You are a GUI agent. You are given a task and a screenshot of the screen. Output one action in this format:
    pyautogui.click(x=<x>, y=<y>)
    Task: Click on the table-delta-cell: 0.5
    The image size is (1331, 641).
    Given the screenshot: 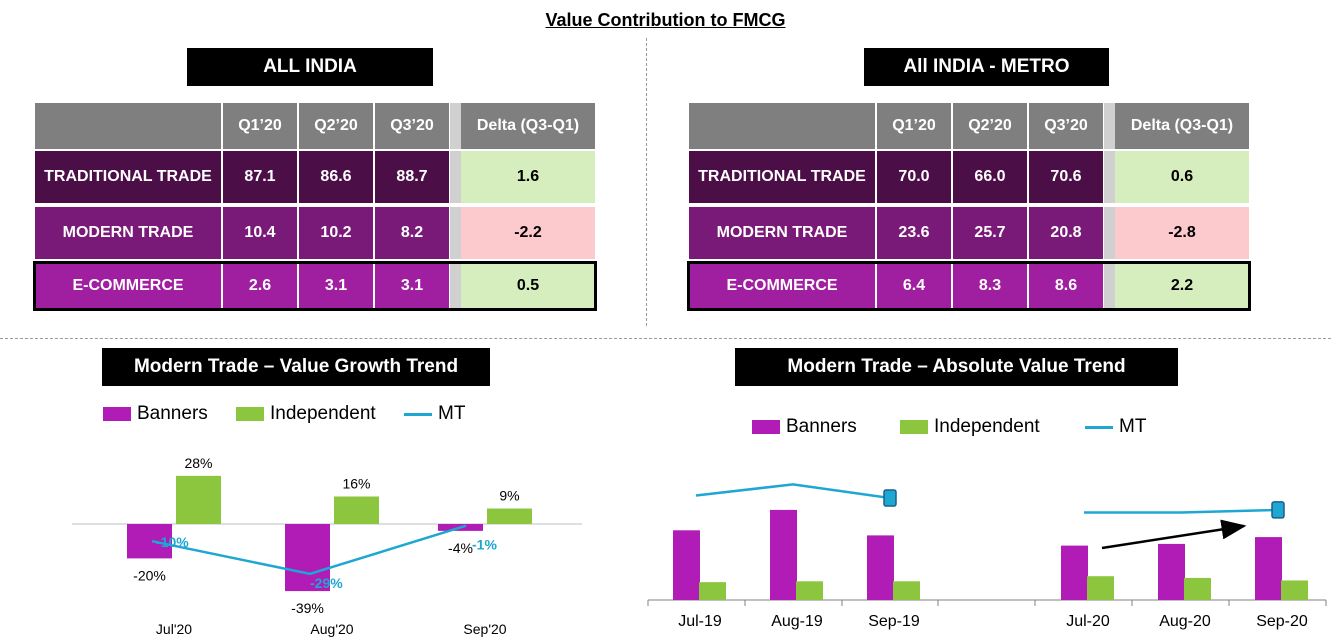 What is the action you would take?
    pyautogui.click(x=528, y=286)
    